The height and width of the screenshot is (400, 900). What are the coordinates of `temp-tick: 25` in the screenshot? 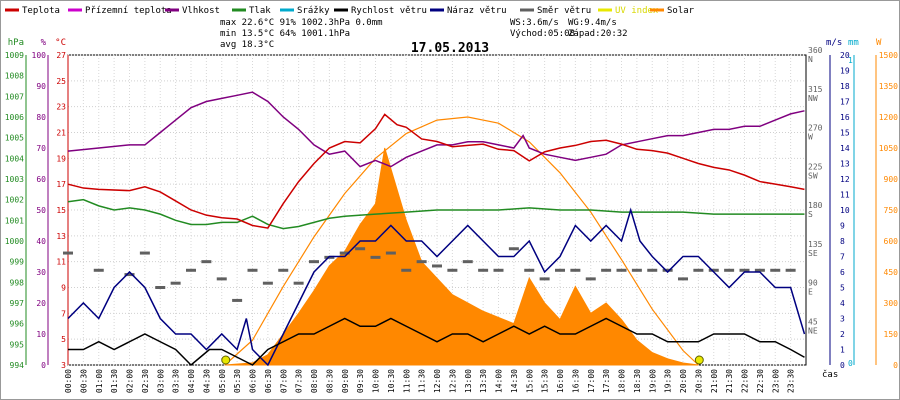 It's located at (61, 81).